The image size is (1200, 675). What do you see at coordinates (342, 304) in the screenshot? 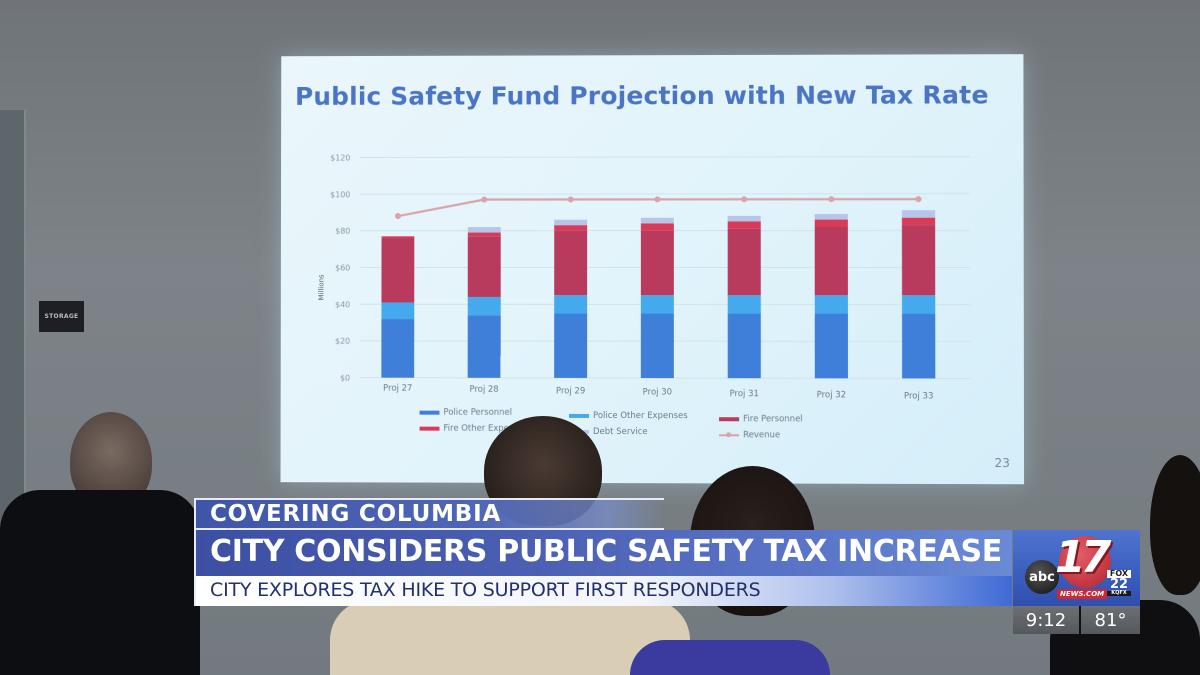
I see `y-tick-label: $40` at bounding box center [342, 304].